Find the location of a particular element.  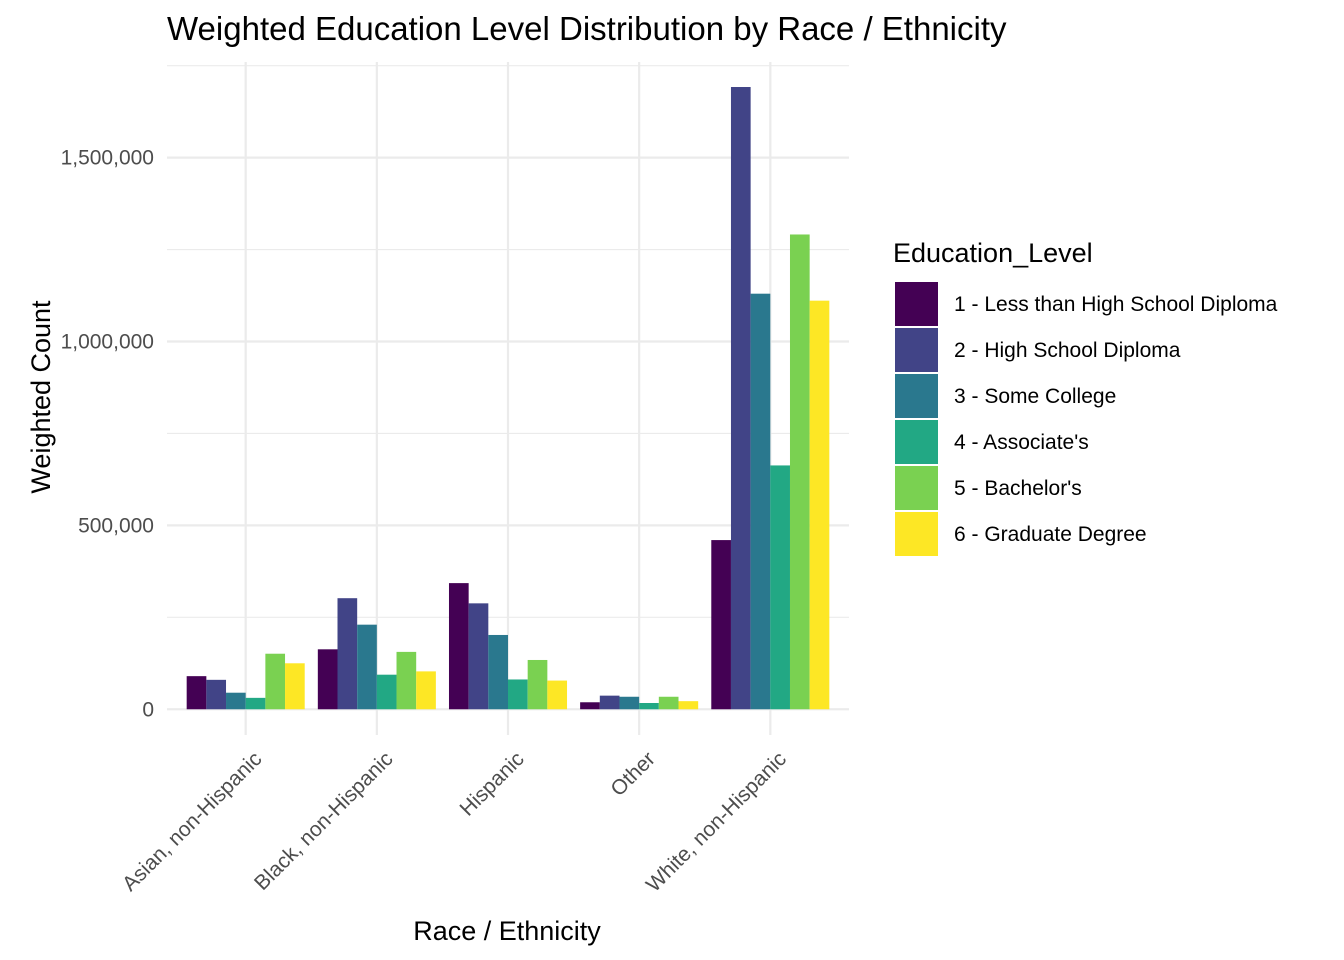

x-axis-title: Race / Ethnicity is located at coordinates (507, 931).